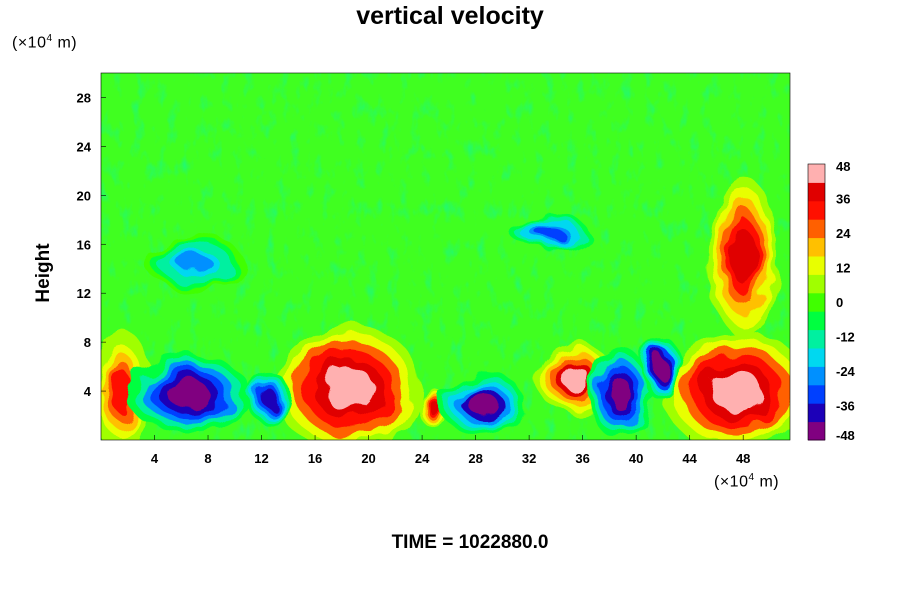  What do you see at coordinates (368, 458) in the screenshot?
I see `x-tick-label: 20` at bounding box center [368, 458].